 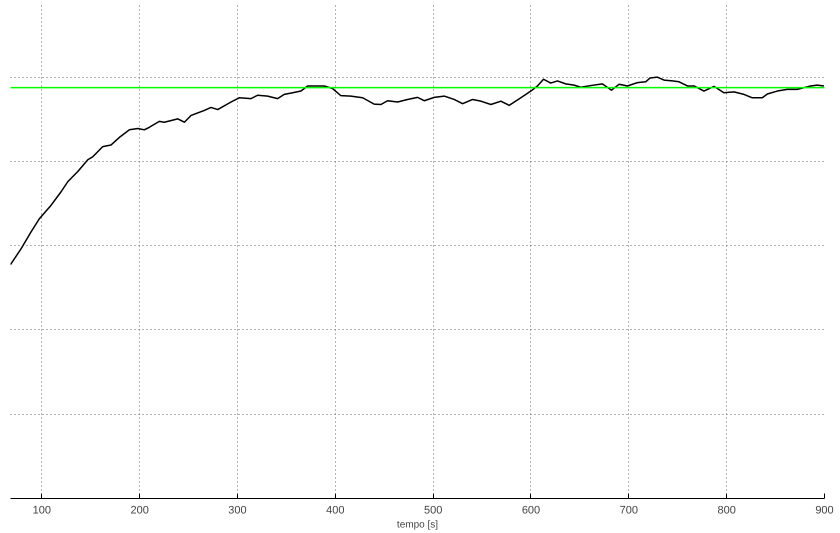 What do you see at coordinates (824, 510) in the screenshot?
I see `x-tick-label: 900` at bounding box center [824, 510].